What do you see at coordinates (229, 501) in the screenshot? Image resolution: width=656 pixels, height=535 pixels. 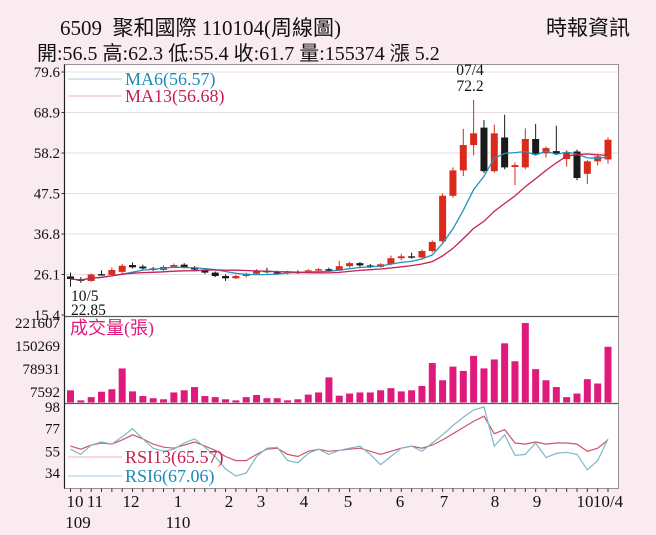 I see `x-axis-month-label: 2` at bounding box center [229, 501].